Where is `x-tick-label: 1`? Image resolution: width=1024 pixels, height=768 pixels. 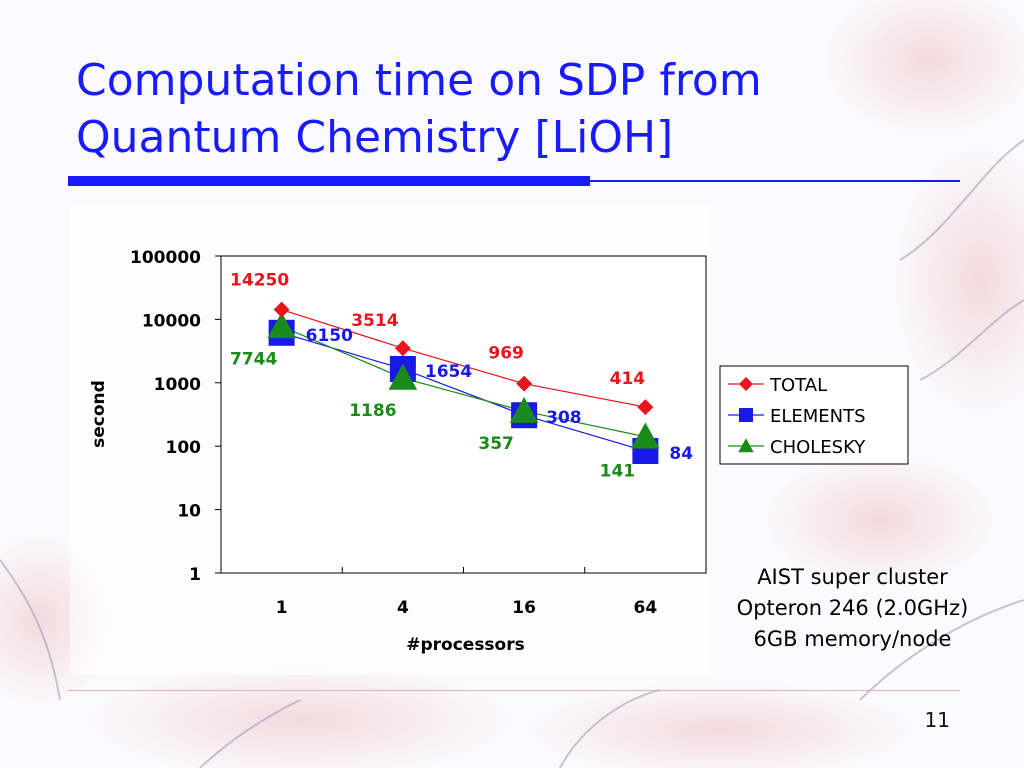
x-tick-label: 1 is located at coordinates (282, 608).